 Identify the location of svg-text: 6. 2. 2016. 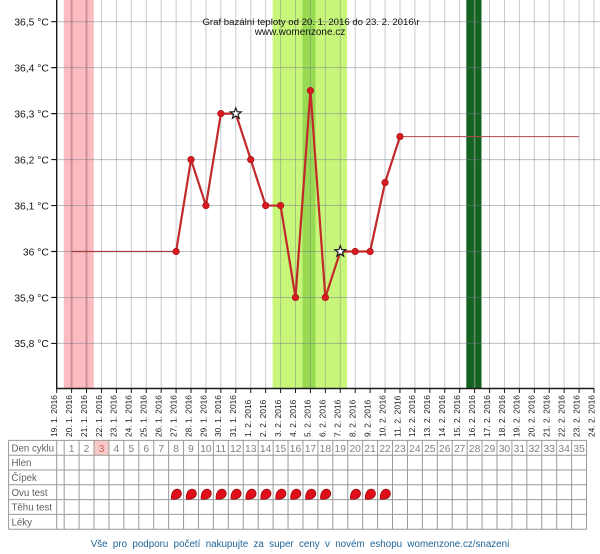
(323, 418).